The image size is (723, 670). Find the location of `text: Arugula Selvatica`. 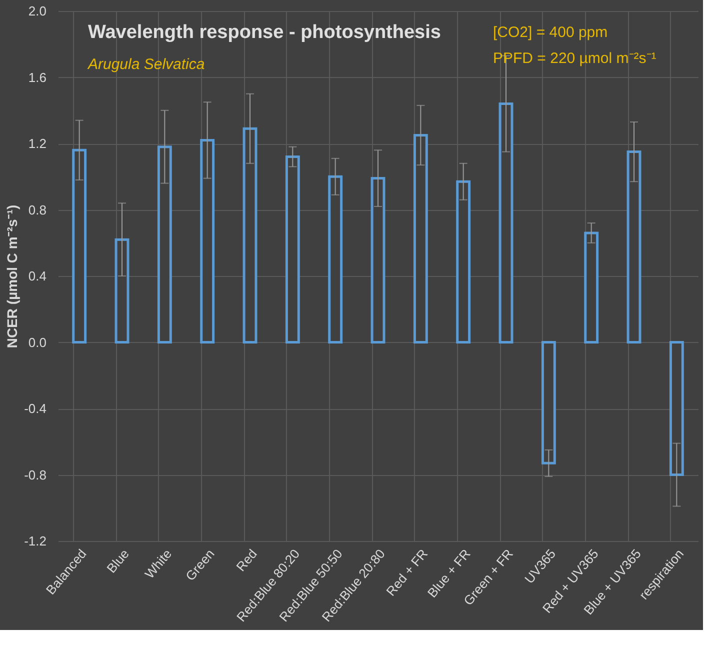

text: Arugula Selvatica is located at coordinates (146, 64).